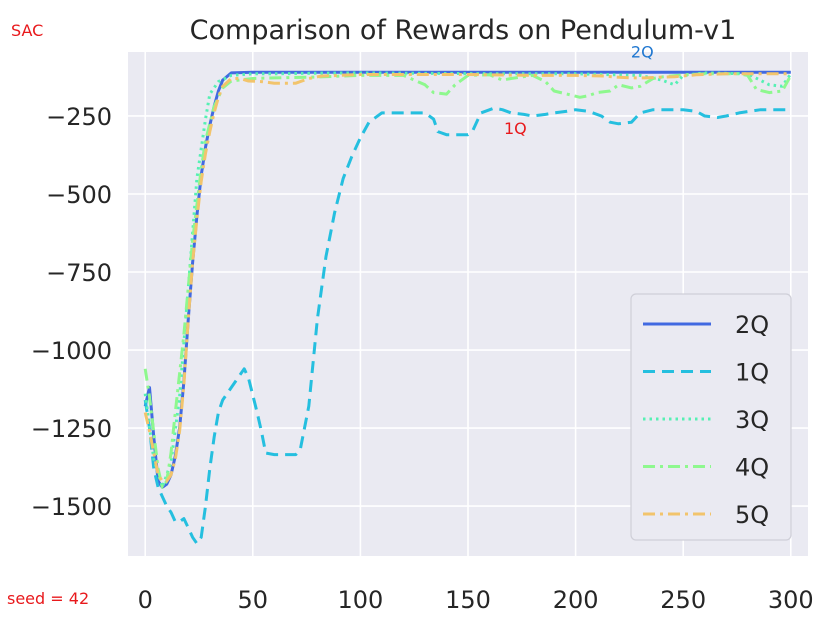  I want to click on legend-label-3q: 3Q, so click(752, 420).